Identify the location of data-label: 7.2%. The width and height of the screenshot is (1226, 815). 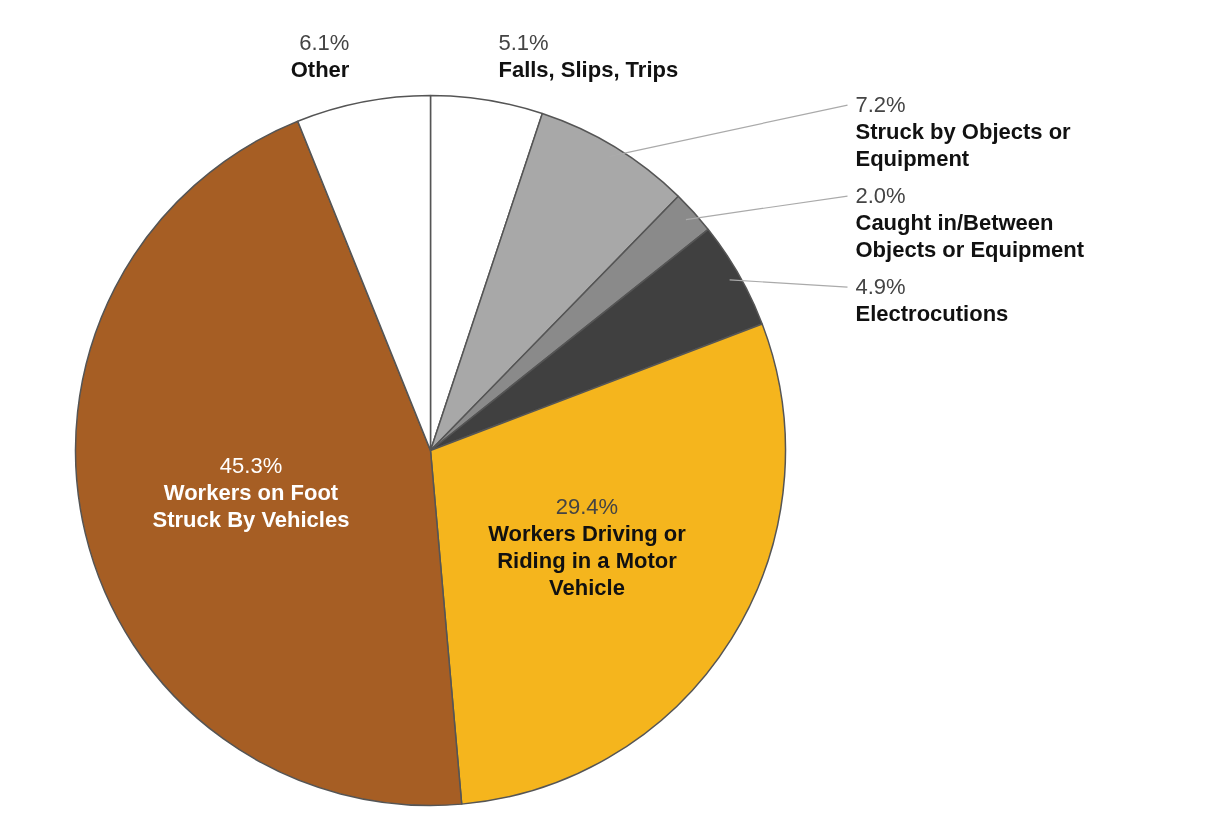
(880, 104).